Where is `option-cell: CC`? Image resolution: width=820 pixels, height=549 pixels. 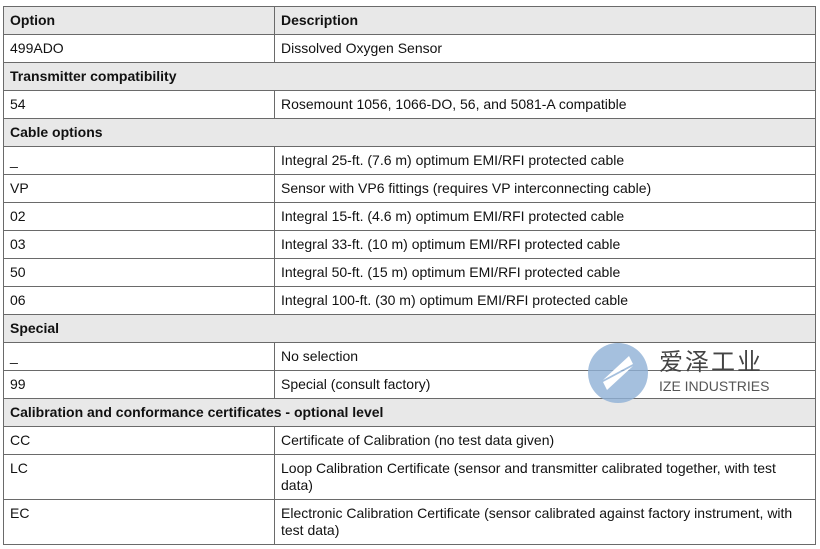
option-cell: CC is located at coordinates (139, 440).